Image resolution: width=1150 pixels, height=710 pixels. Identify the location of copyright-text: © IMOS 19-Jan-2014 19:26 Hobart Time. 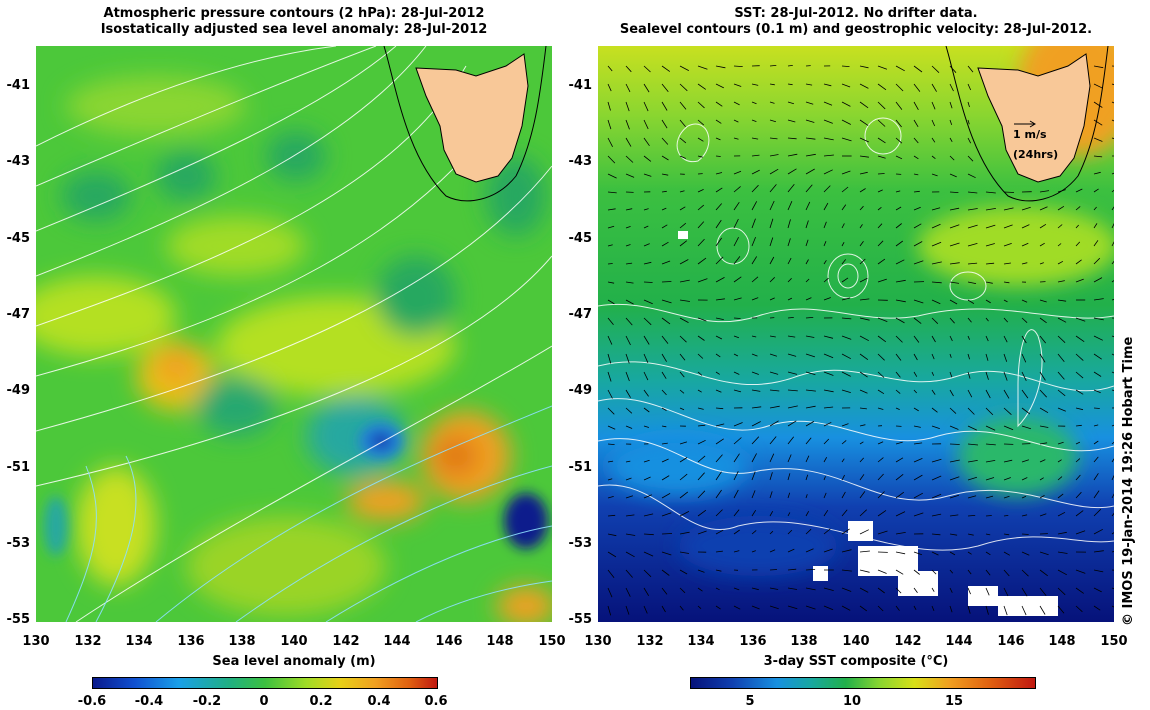
(1128, 481).